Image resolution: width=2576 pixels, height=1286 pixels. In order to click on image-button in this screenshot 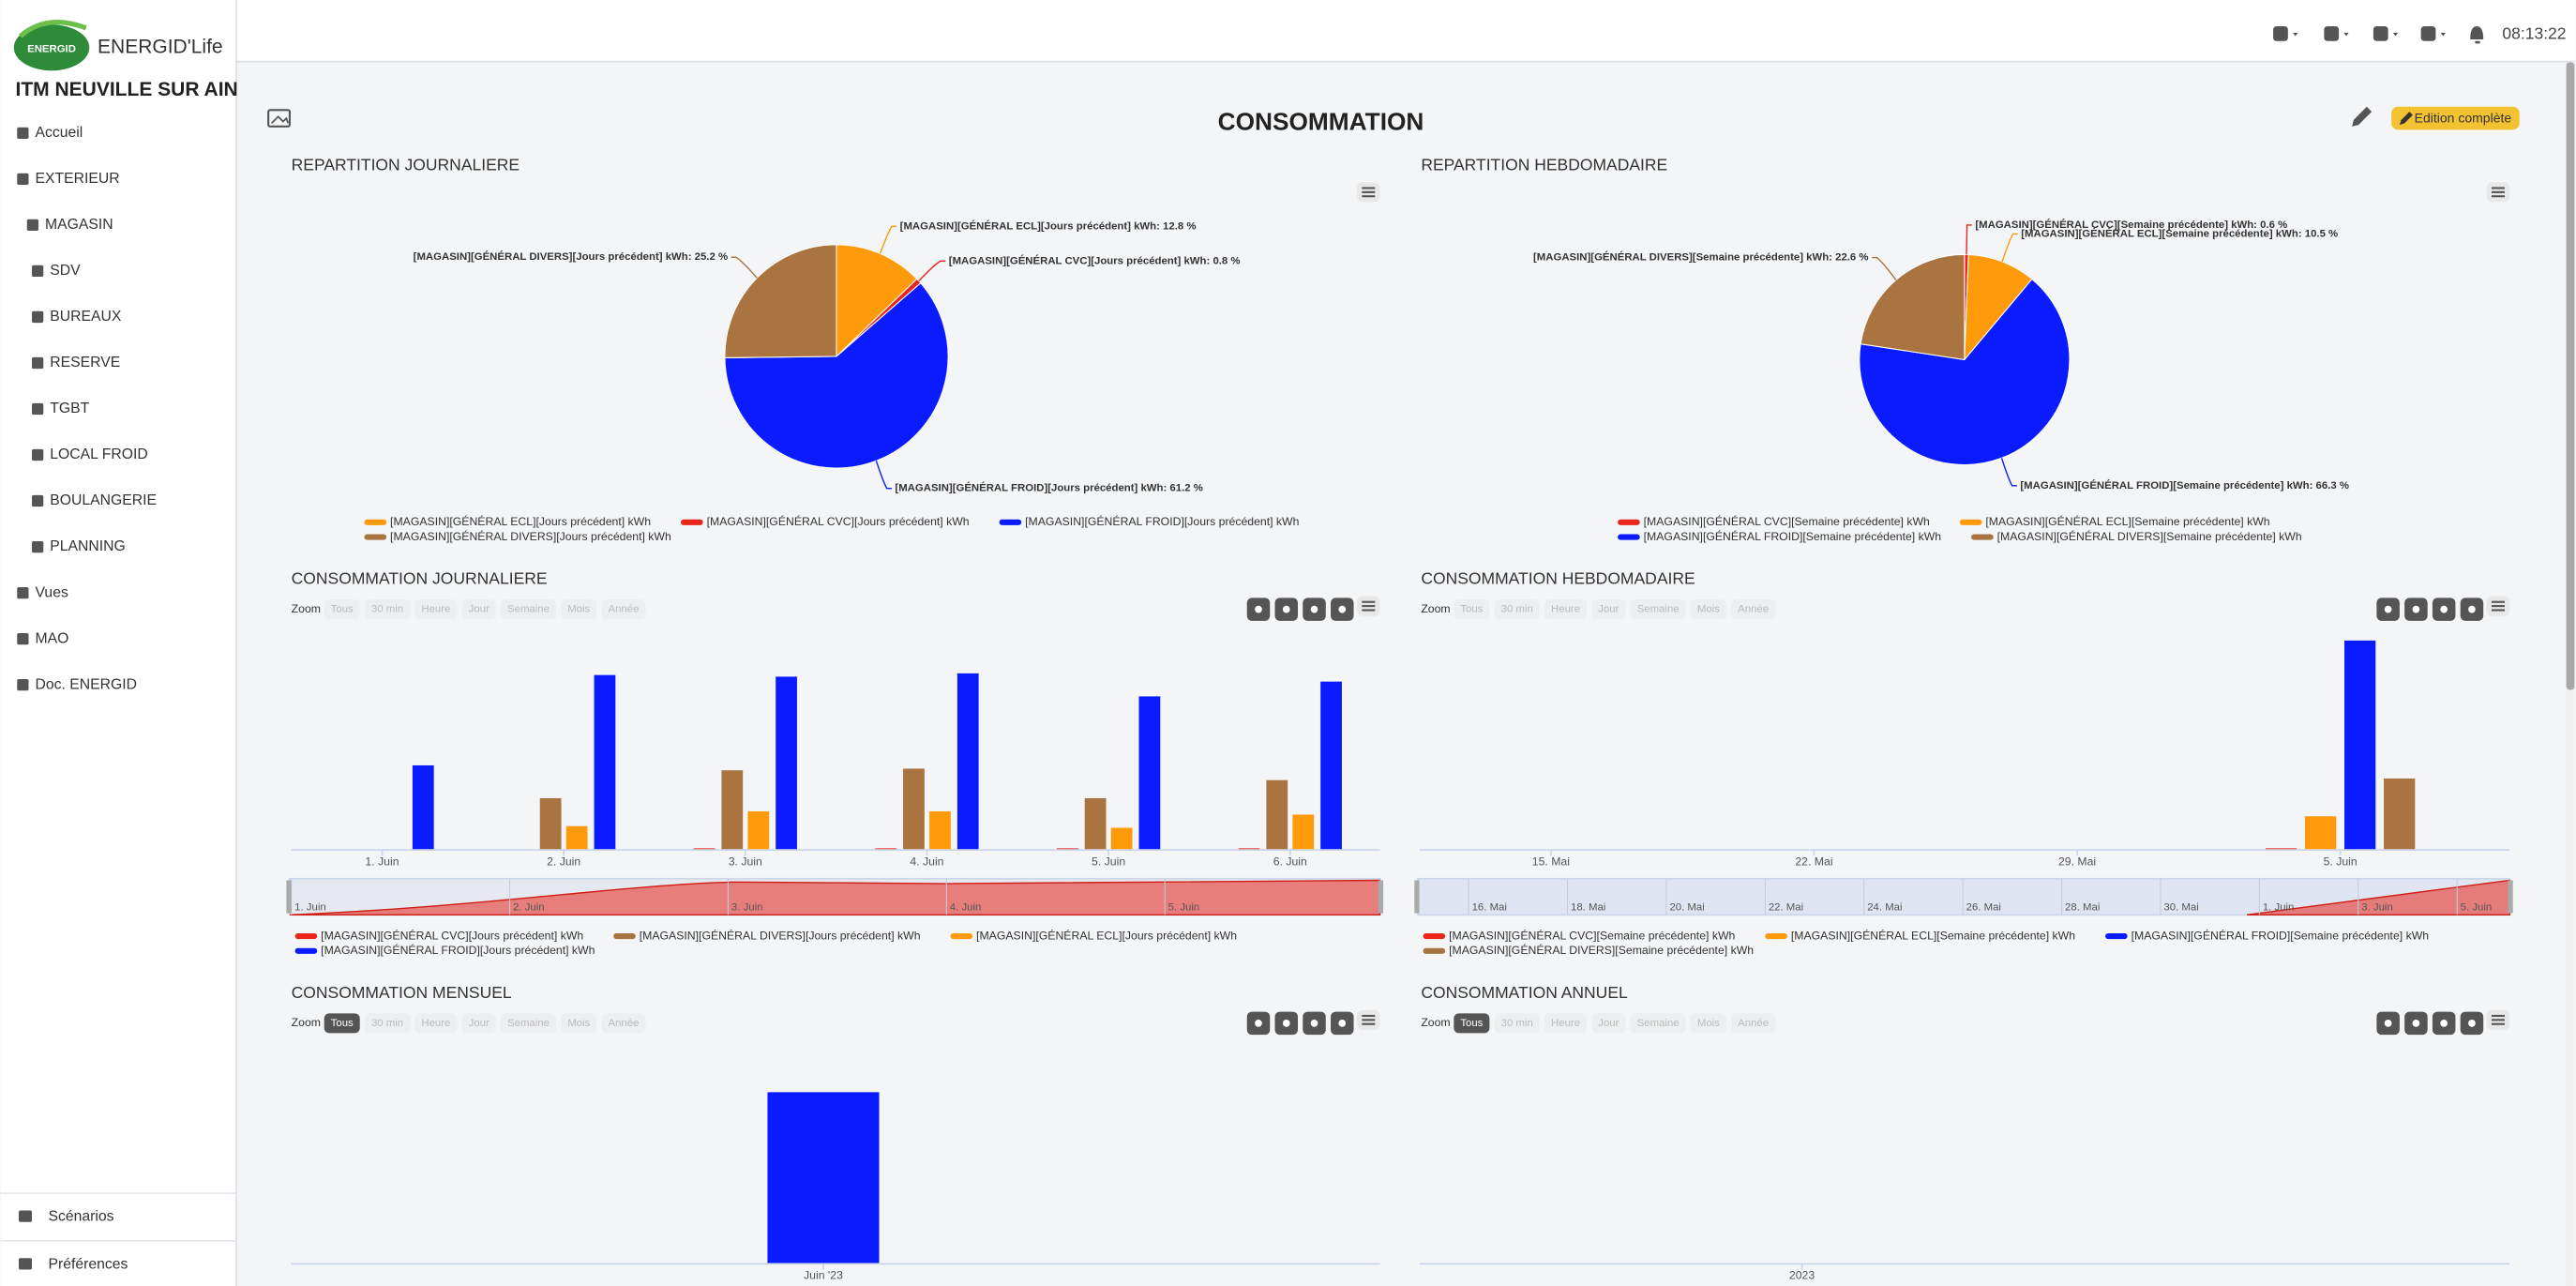, I will do `click(279, 118)`.